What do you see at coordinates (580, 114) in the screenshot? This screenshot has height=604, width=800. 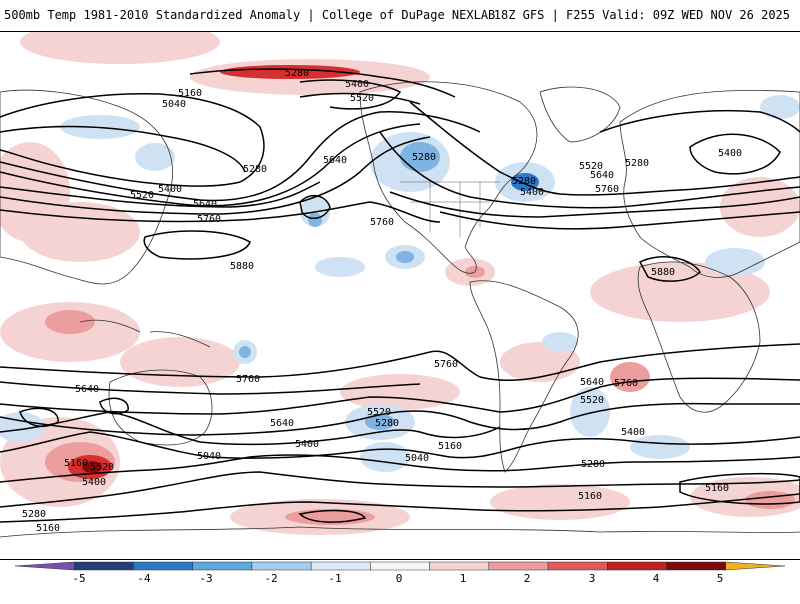 I see `greenland-coast` at bounding box center [580, 114].